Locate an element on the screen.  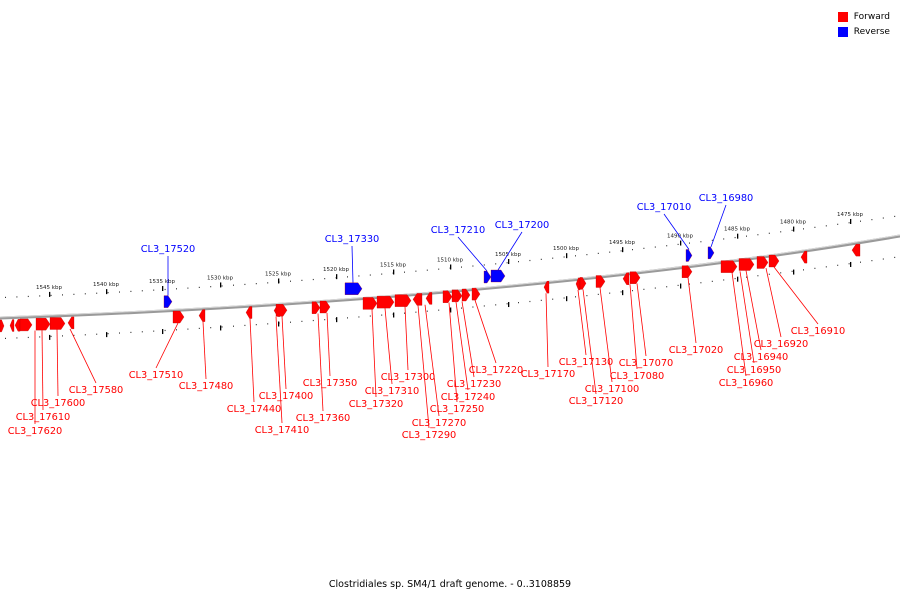
scale-label: 1525 kbp is located at coordinates (278, 274).